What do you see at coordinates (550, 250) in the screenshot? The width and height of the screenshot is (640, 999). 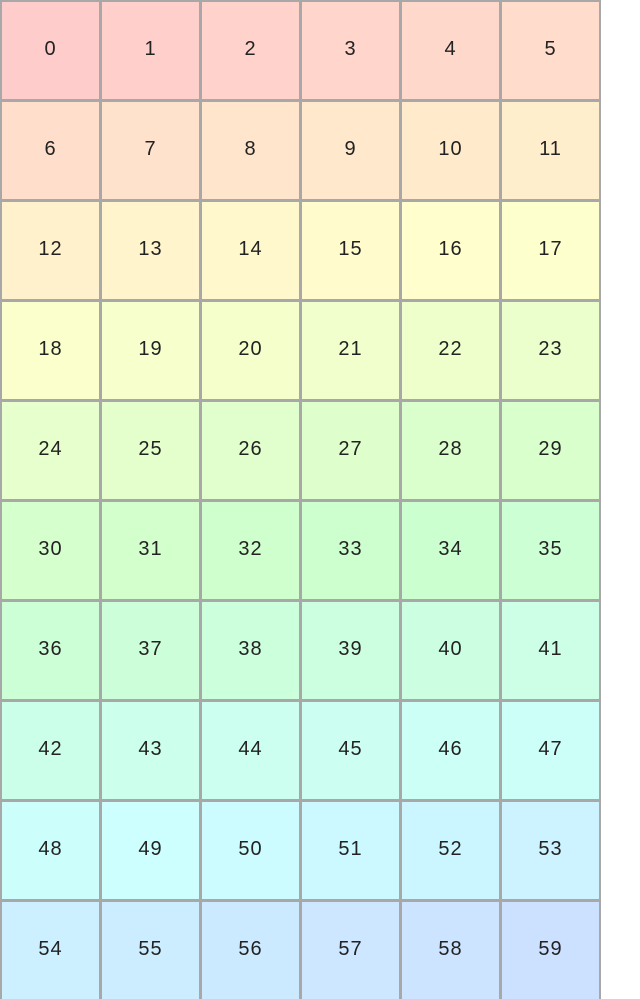 I see `grid-cell: 17` at bounding box center [550, 250].